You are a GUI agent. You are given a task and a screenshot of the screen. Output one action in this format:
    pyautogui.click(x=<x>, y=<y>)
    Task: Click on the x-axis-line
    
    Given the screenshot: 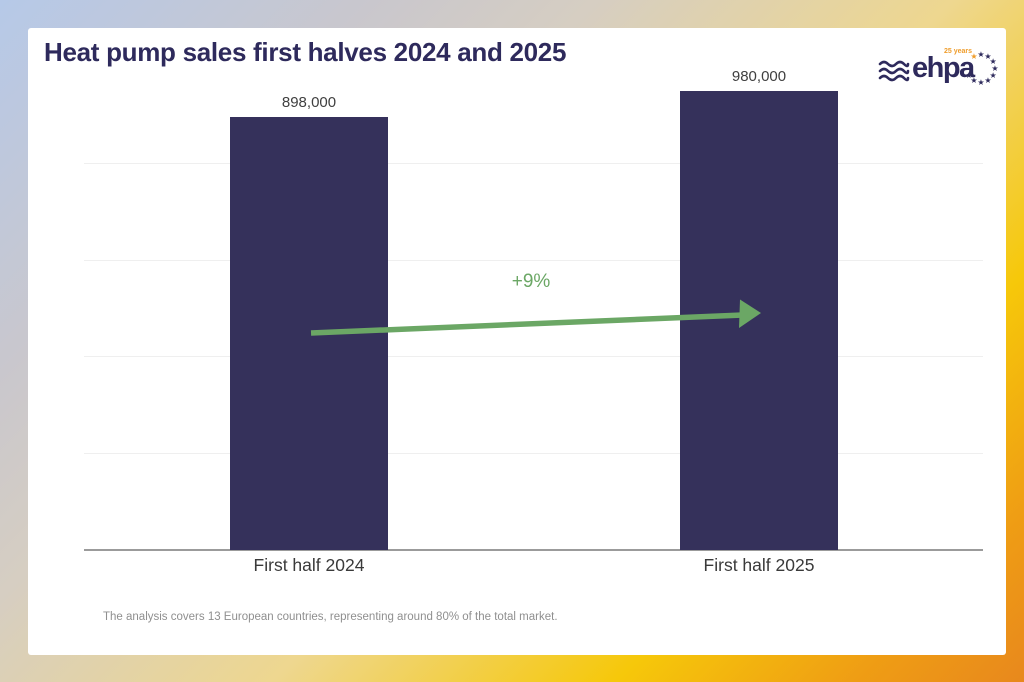 What is the action you would take?
    pyautogui.click(x=533, y=550)
    